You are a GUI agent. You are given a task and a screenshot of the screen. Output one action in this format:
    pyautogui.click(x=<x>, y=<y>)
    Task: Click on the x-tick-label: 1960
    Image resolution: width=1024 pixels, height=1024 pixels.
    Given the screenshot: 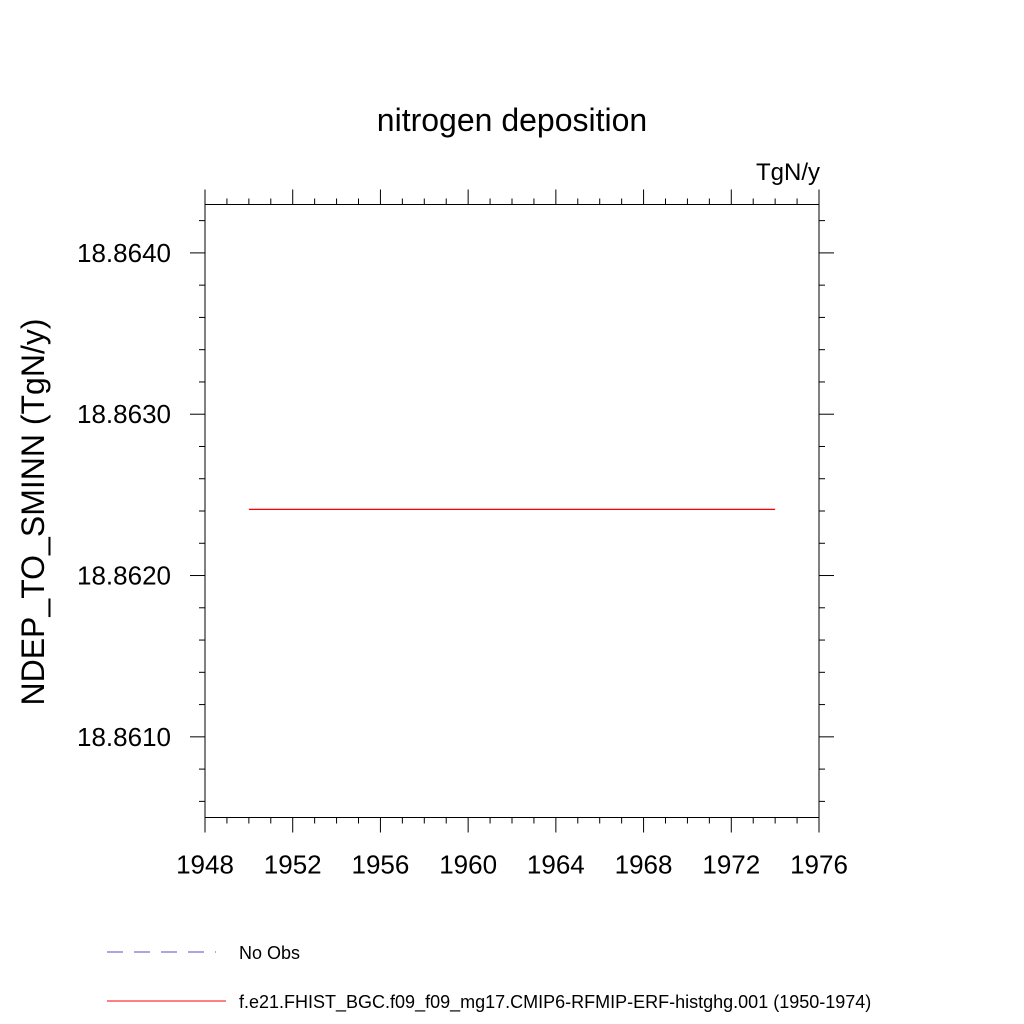 What is the action you would take?
    pyautogui.click(x=468, y=865)
    